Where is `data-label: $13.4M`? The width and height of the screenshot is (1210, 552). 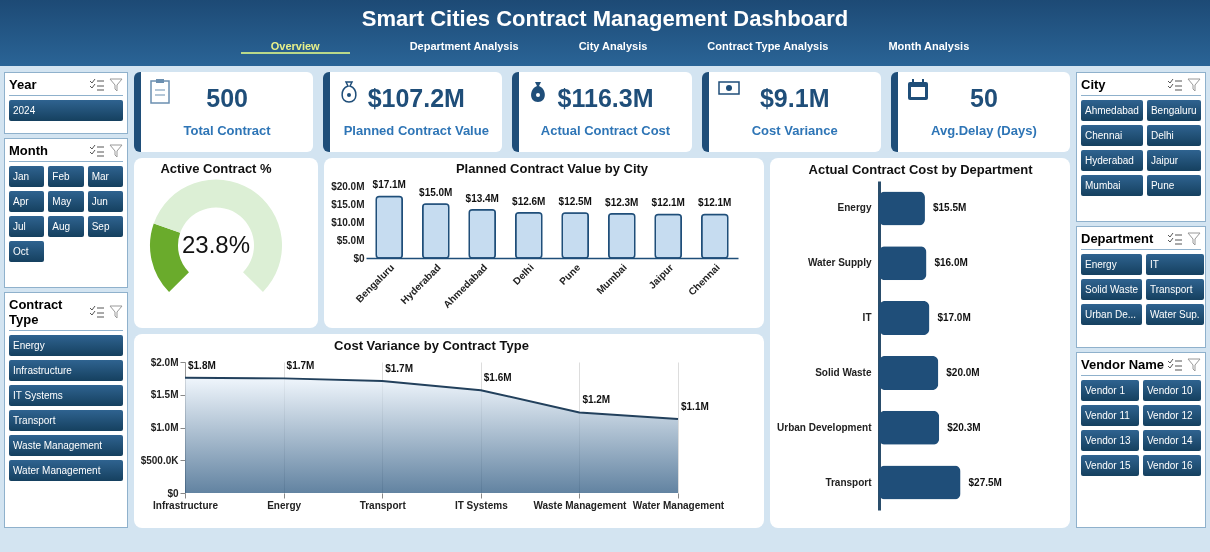
data-label: $13.4M is located at coordinates (482, 198).